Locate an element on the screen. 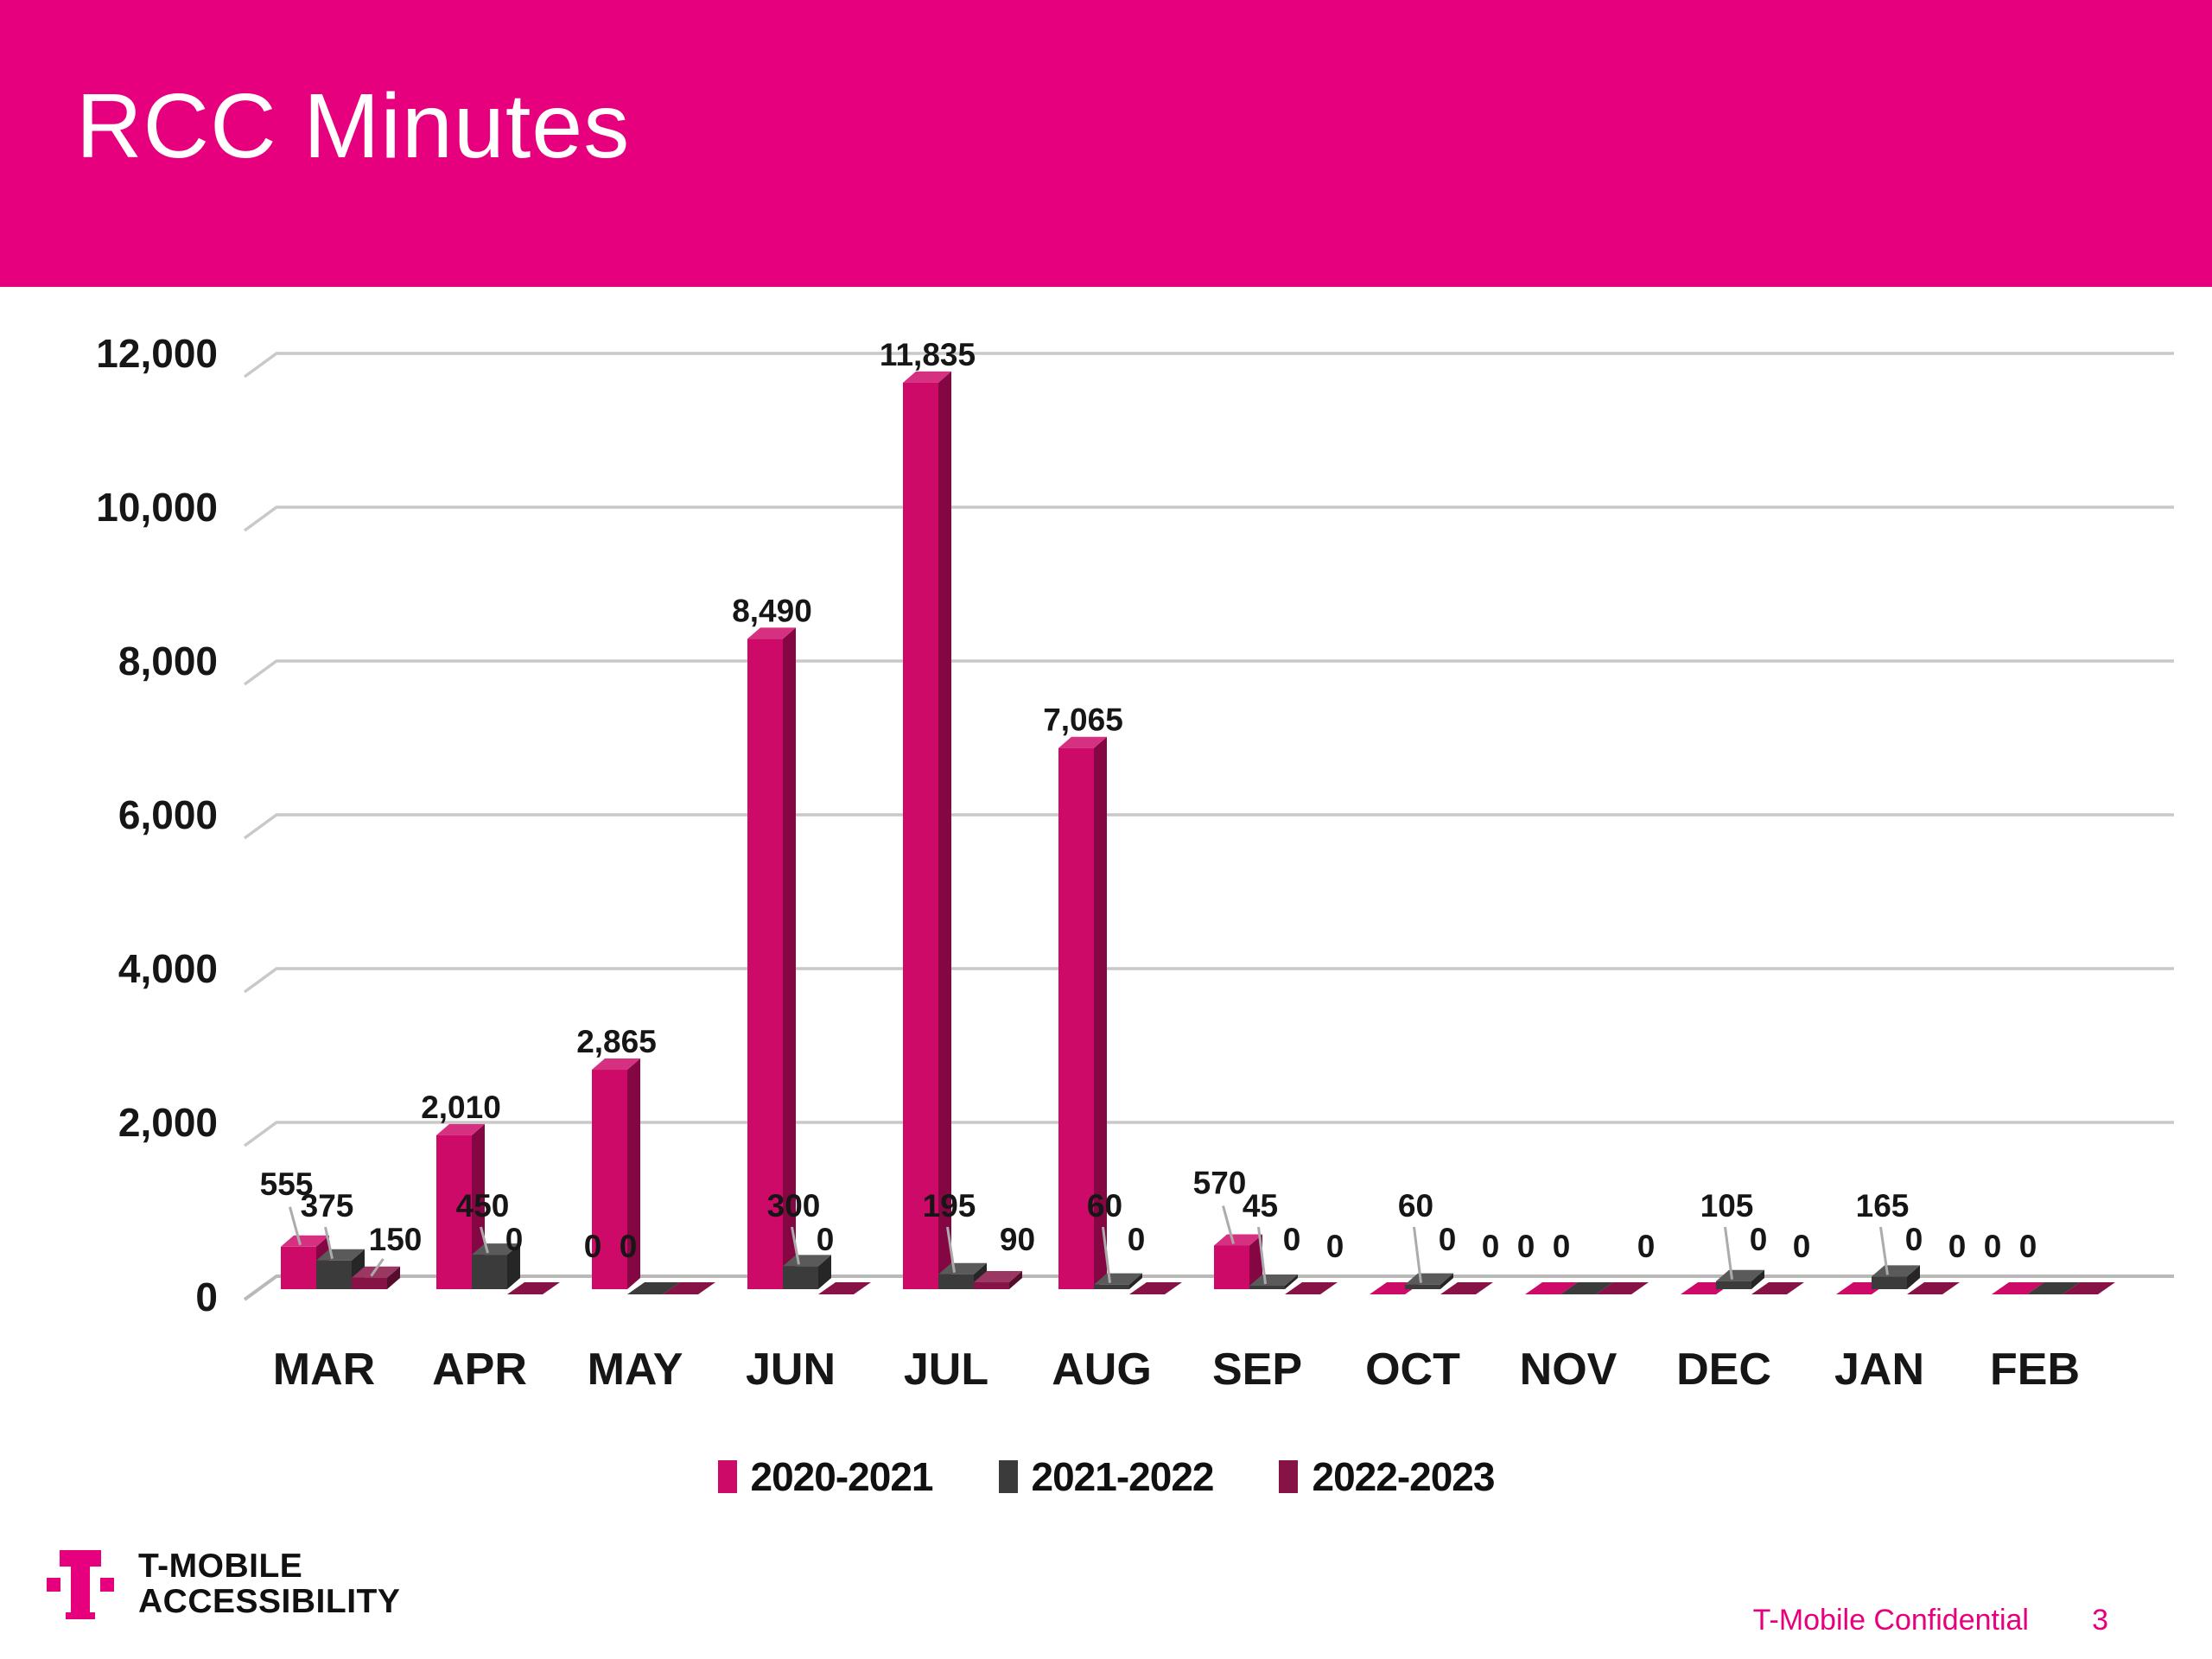 The height and width of the screenshot is (1659, 2212). logo-line-2: ACCESSIBILITY is located at coordinates (269, 1602).